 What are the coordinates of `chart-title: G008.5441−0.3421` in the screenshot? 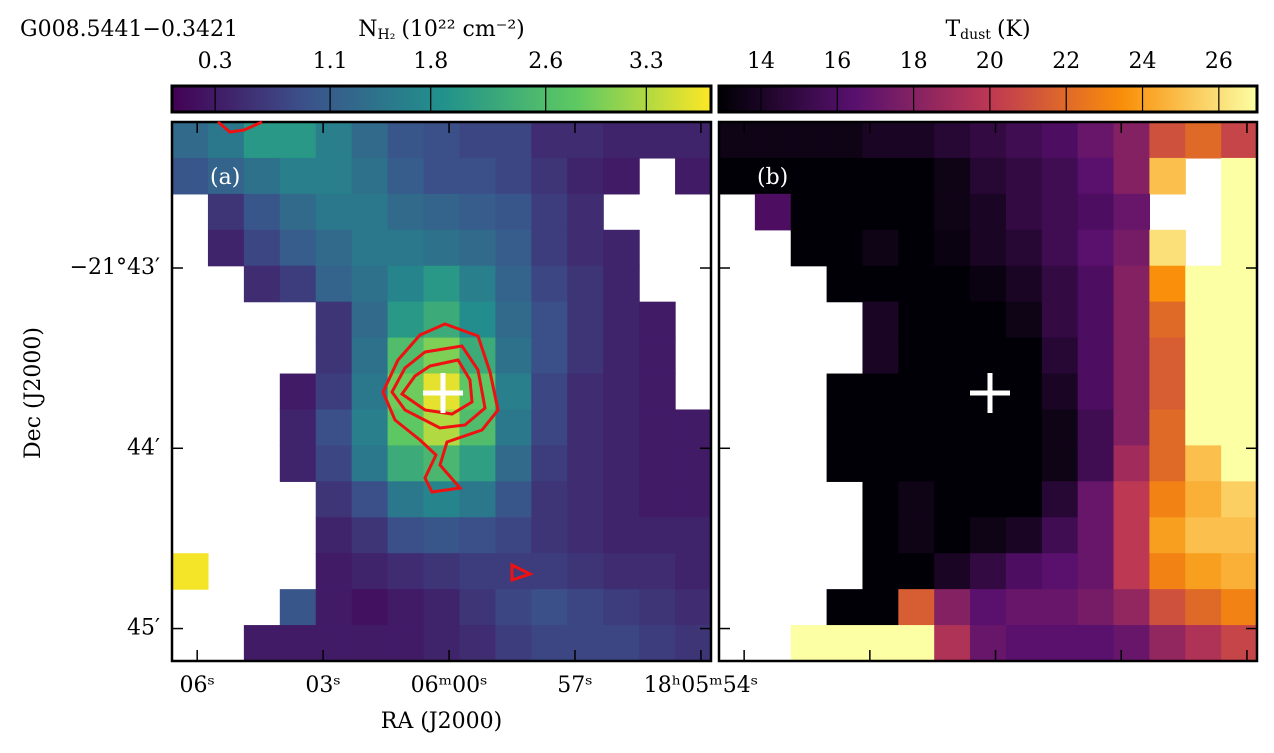 It's located at (129, 29).